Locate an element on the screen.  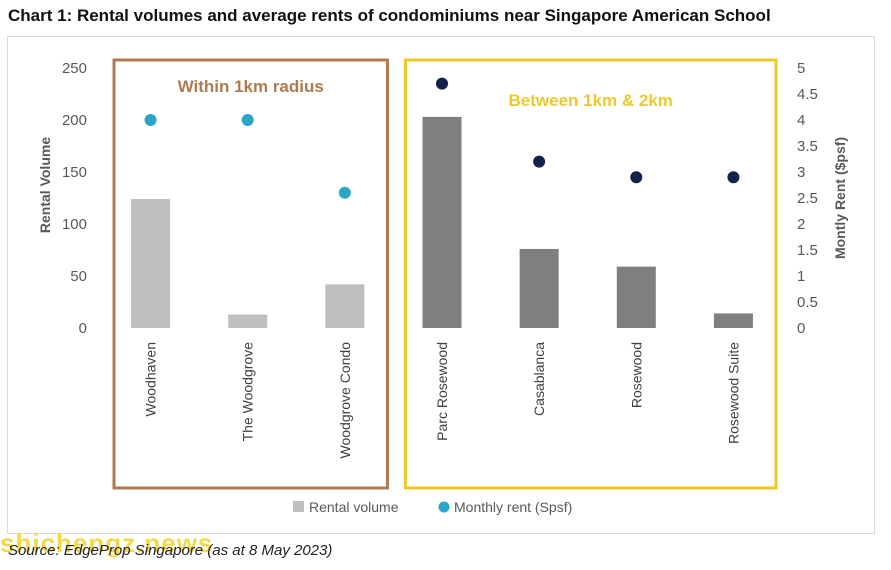
category-label-rosewood-suite: Rosewood Suite is located at coordinates (733, 393).